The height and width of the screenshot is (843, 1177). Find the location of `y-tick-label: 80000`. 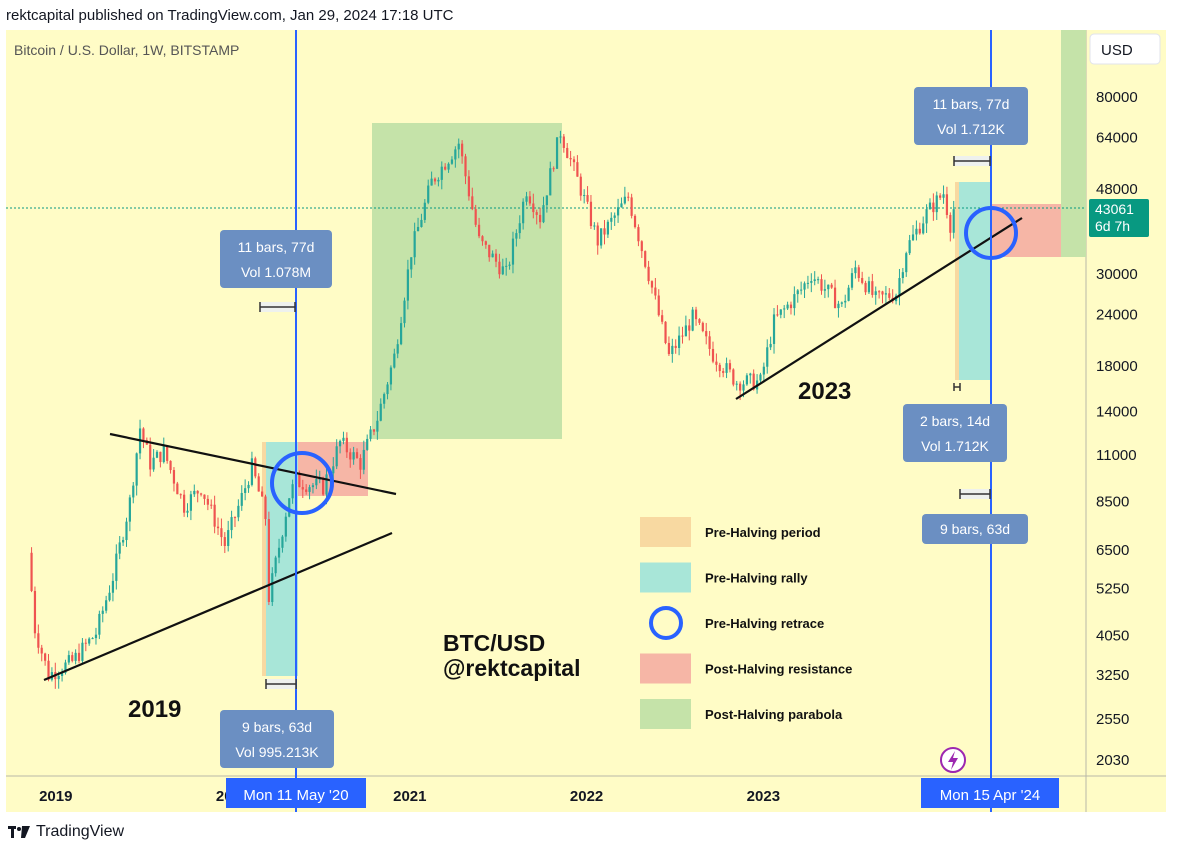

y-tick-label: 80000 is located at coordinates (1117, 97).